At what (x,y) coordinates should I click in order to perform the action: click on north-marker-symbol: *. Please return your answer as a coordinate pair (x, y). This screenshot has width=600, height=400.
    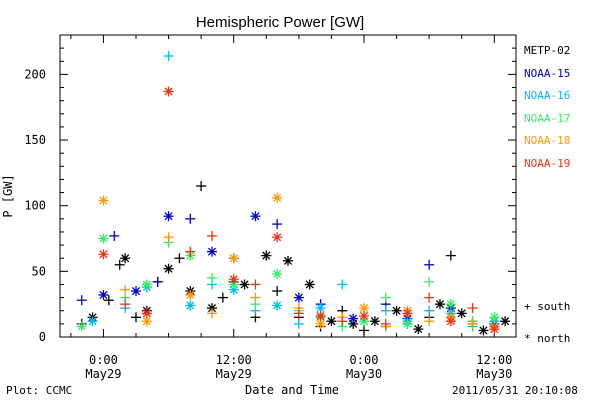
    Looking at the image, I should click on (527, 338).